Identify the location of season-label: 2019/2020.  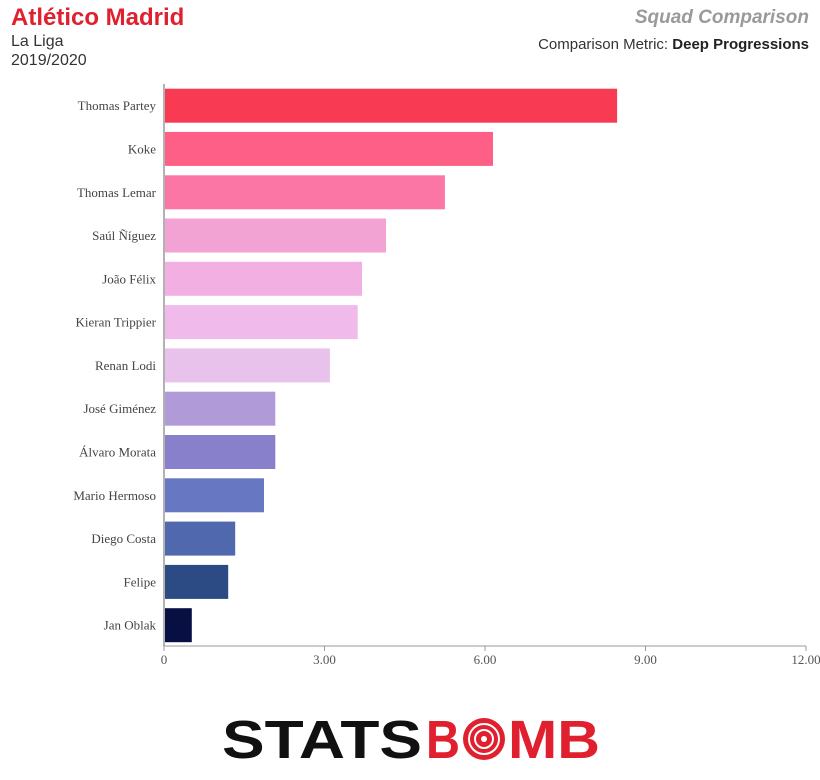
(49, 60).